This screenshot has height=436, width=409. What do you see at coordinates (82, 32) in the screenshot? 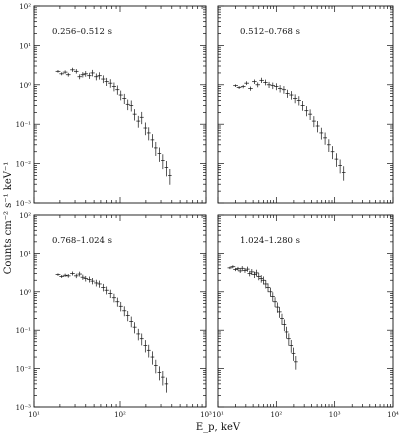
I see `panel-title: 0.256–0.512 s` at bounding box center [82, 32].